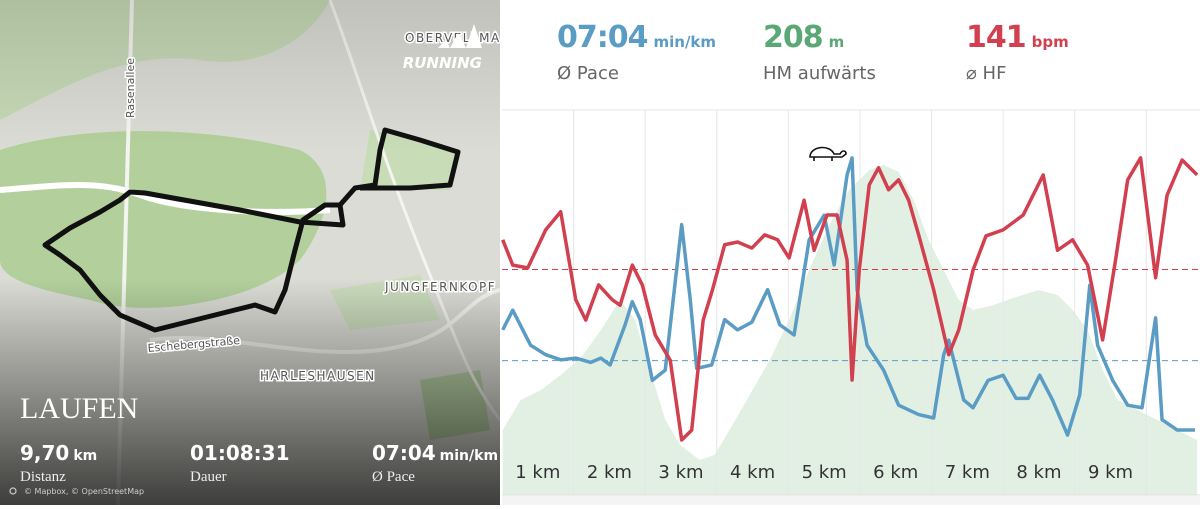 Image resolution: width=1200 pixels, height=509 pixels. Describe the element at coordinates (537, 472) in the screenshot. I see `x-tick-label: 1 km` at that location.